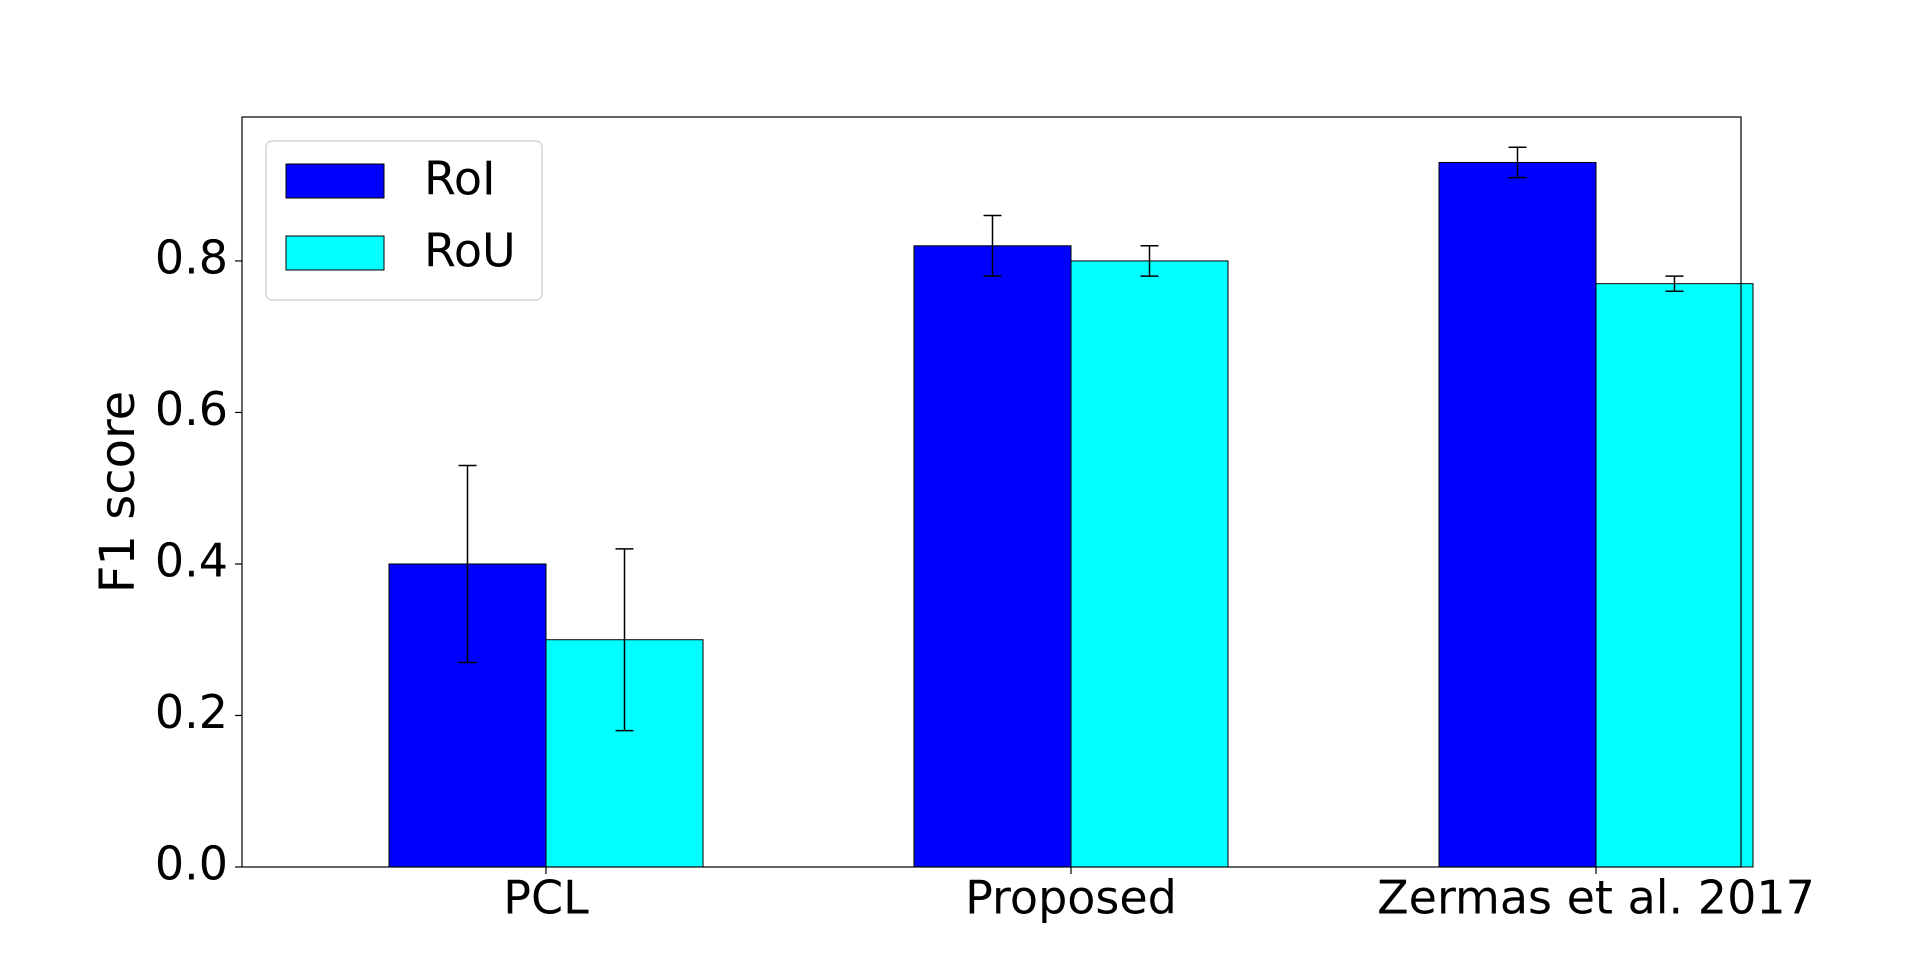 This screenshot has width=1920, height=969. Describe the element at coordinates (191, 712) in the screenshot. I see `y-tick-label: 0.2` at that location.